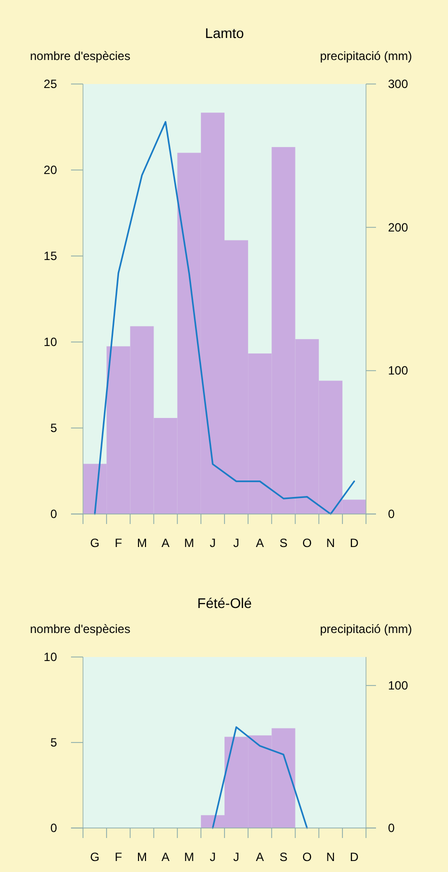 This screenshot has width=448, height=872. I want to click on line-series, so click(260, 777).